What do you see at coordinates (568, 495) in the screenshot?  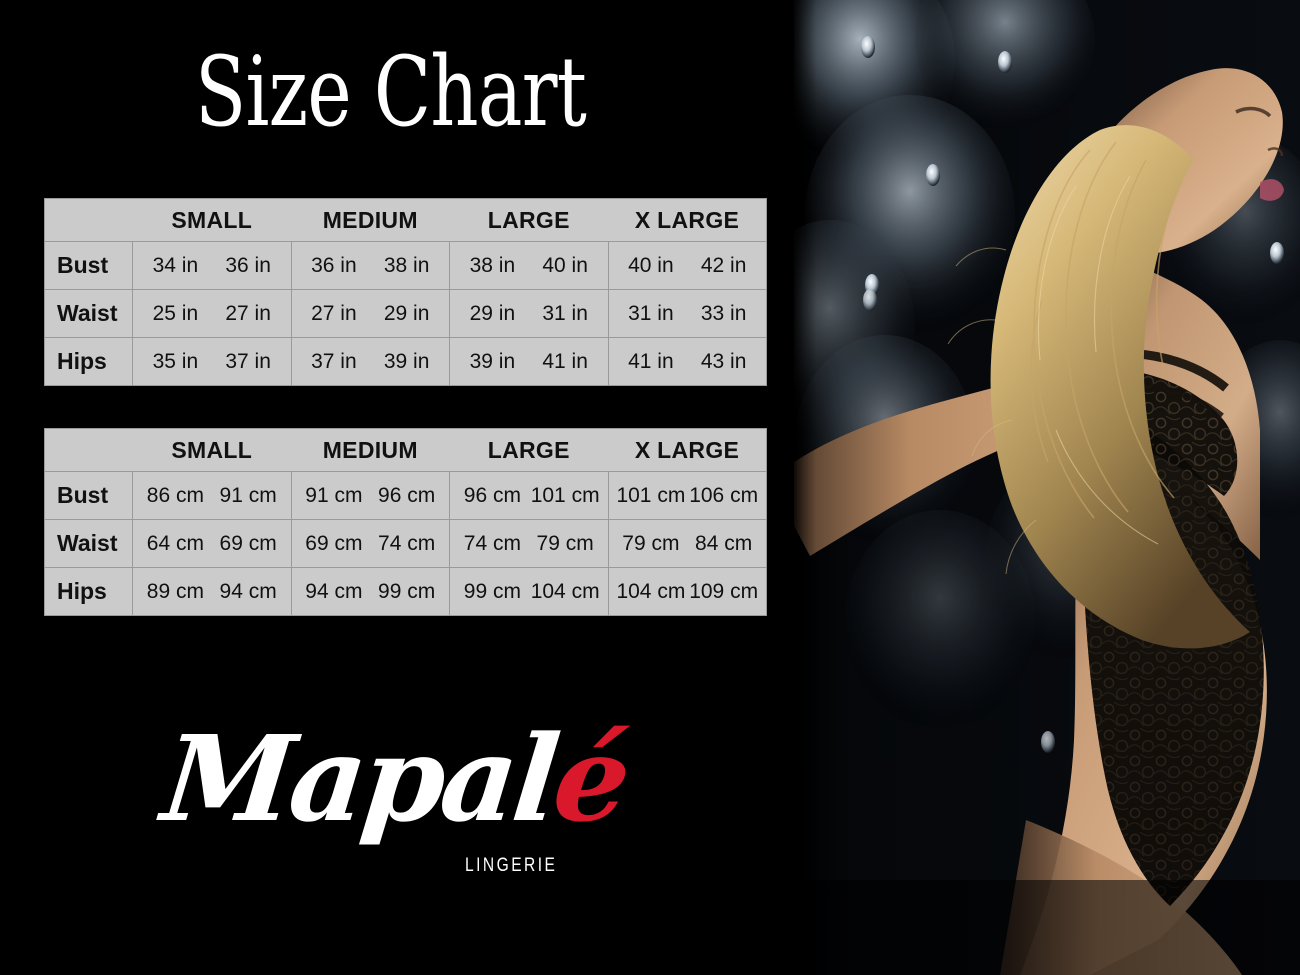 I see `cell-bust-large-max: 101 cm` at bounding box center [568, 495].